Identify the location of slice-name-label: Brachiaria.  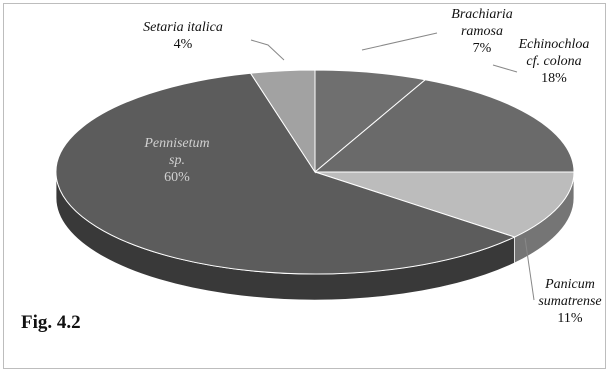
(481, 14).